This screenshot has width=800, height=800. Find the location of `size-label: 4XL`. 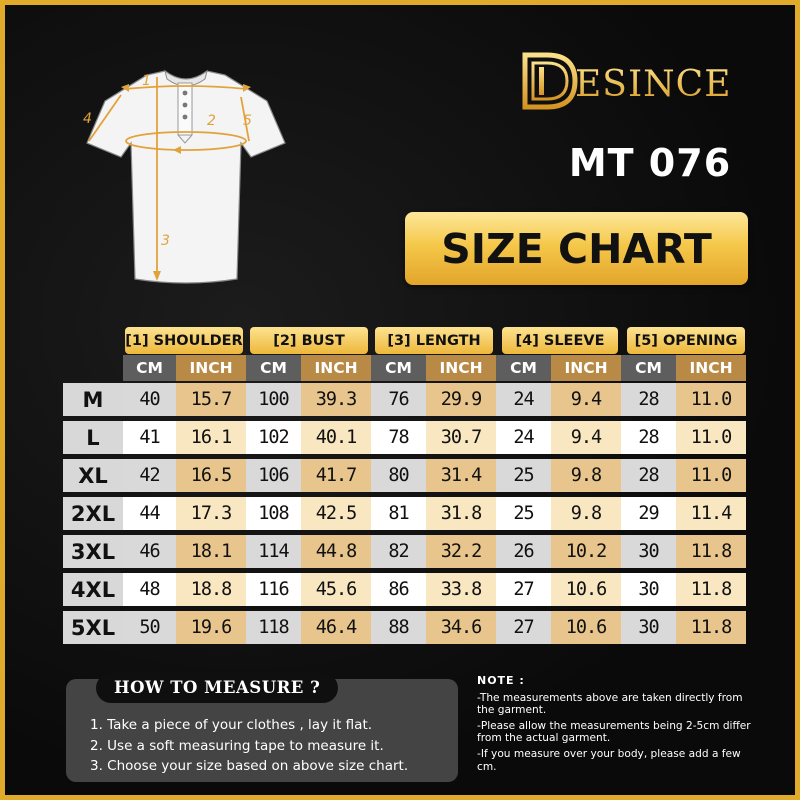

size-label: 4XL is located at coordinates (93, 589).